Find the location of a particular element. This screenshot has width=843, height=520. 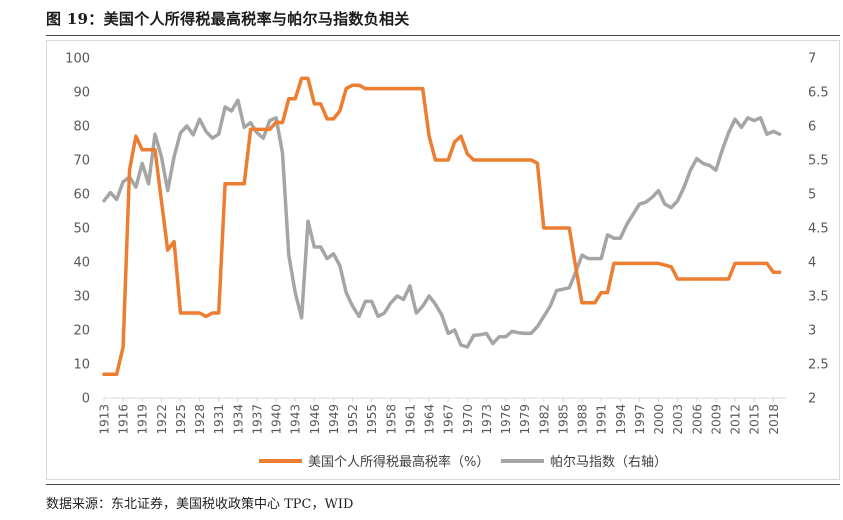

x-tick-label: 2015 is located at coordinates (755, 419).